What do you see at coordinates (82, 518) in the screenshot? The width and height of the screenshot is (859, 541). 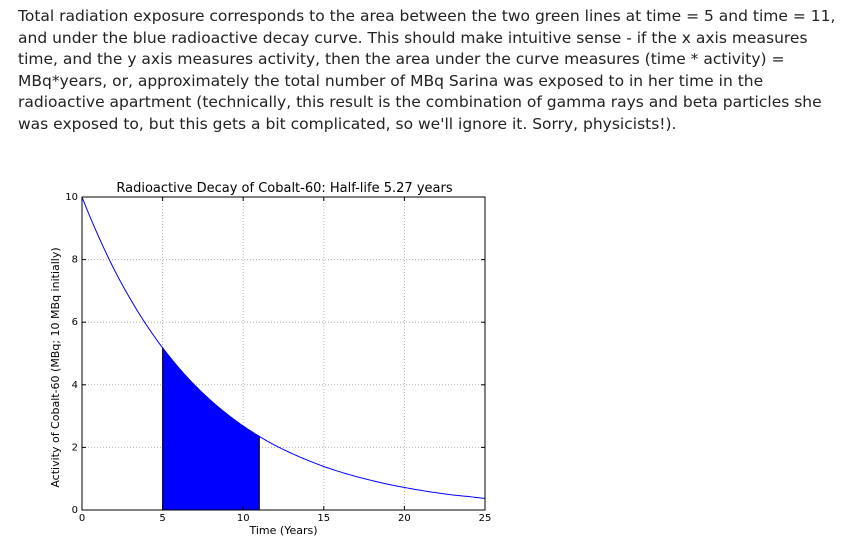 I see `x-tick-label: 0` at bounding box center [82, 518].